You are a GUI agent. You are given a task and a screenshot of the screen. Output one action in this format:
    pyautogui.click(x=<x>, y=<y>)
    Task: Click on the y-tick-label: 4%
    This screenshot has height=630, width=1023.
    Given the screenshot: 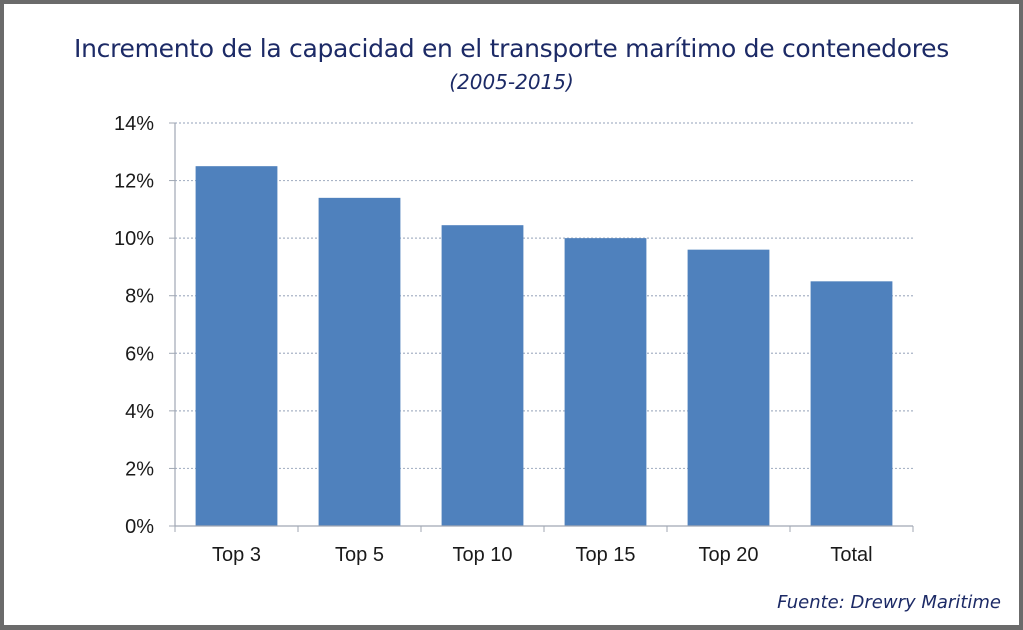 What is the action you would take?
    pyautogui.click(x=139, y=412)
    